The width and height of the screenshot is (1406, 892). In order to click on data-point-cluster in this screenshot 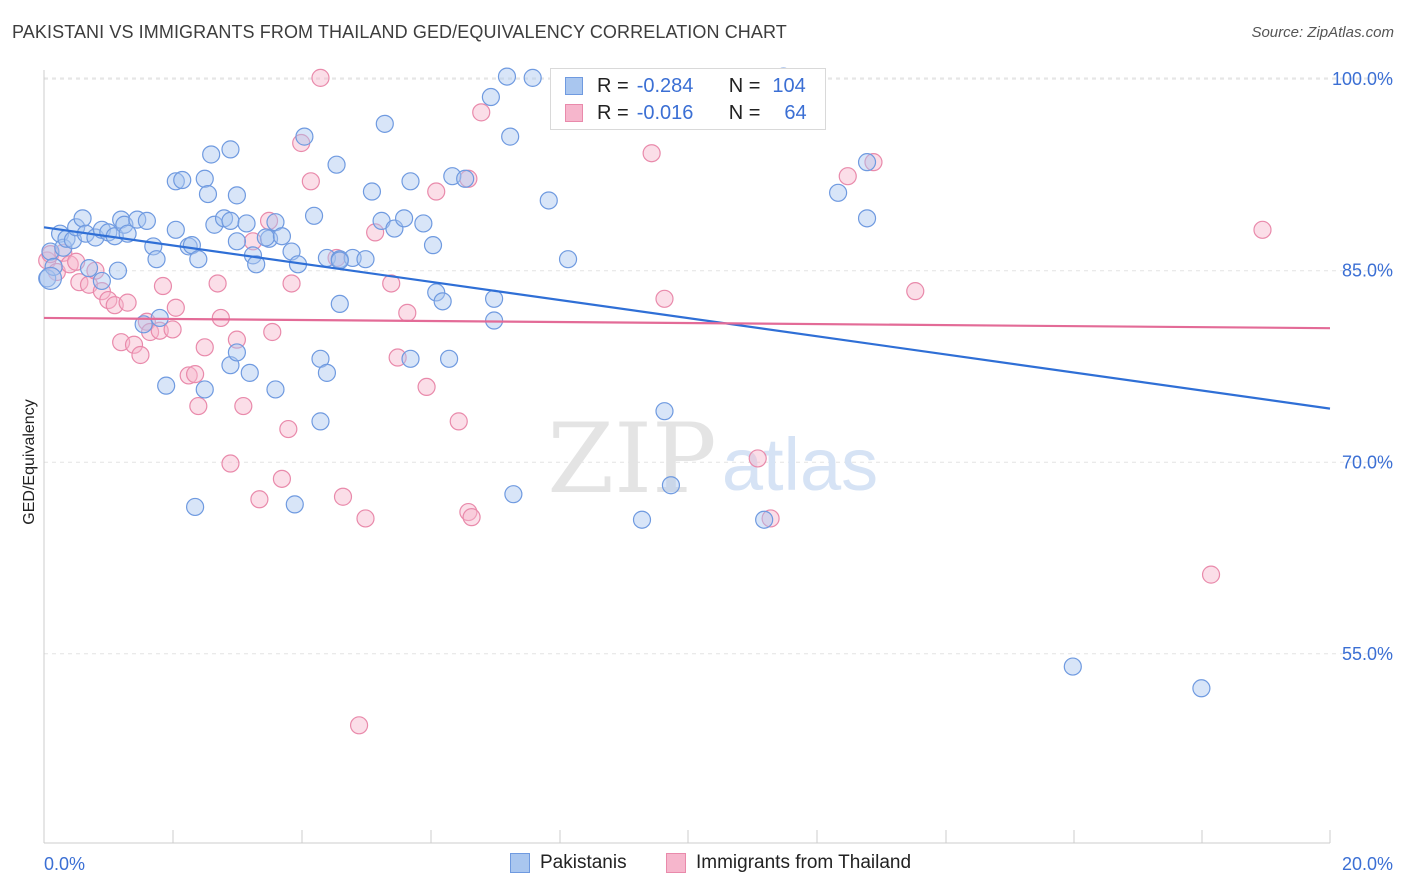, I will do `click(50, 278)`.